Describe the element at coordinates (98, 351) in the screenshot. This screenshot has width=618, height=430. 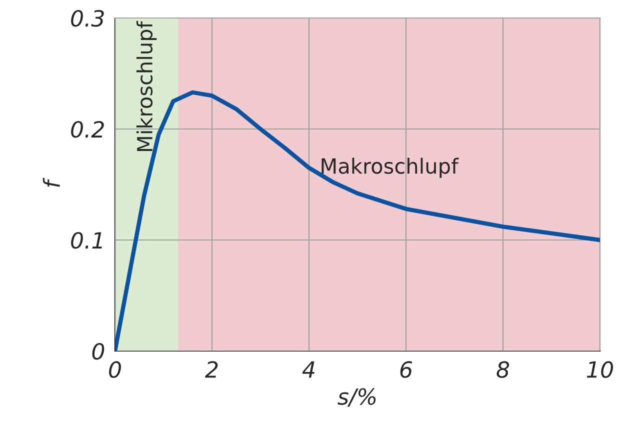
I see `y-tick-label: 0` at that location.